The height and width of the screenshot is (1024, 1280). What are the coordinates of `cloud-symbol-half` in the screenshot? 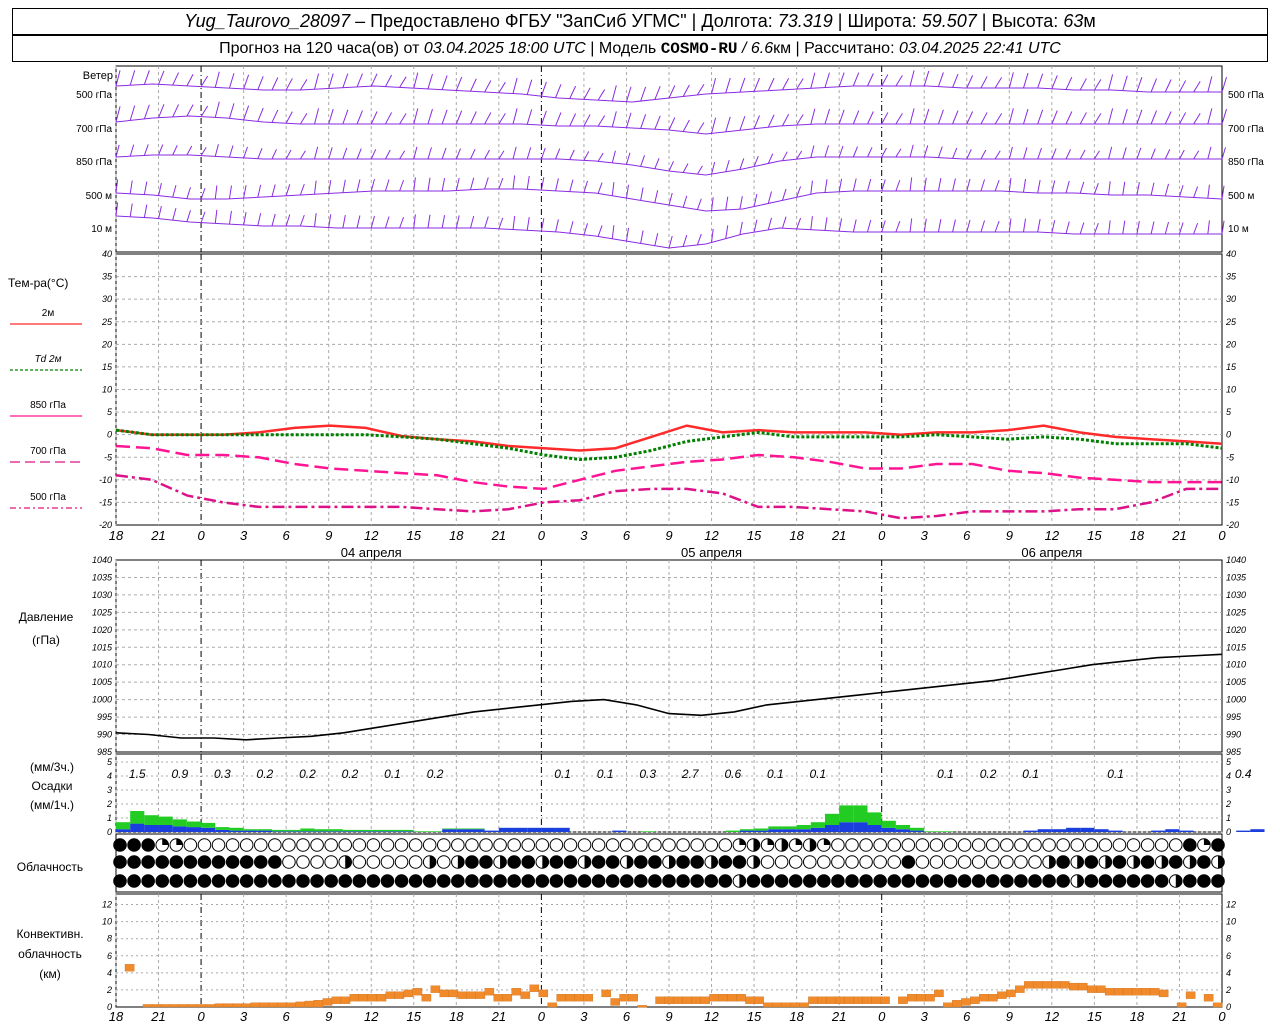 It's located at (813, 845).